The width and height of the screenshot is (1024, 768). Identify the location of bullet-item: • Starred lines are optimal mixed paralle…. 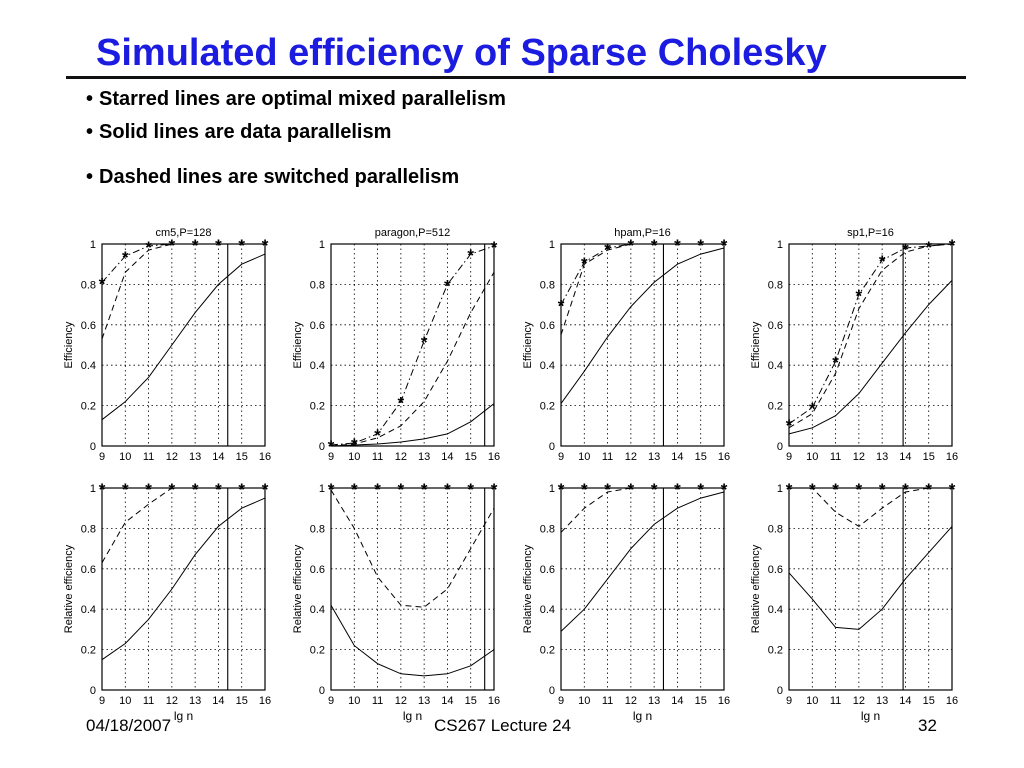
(296, 99).